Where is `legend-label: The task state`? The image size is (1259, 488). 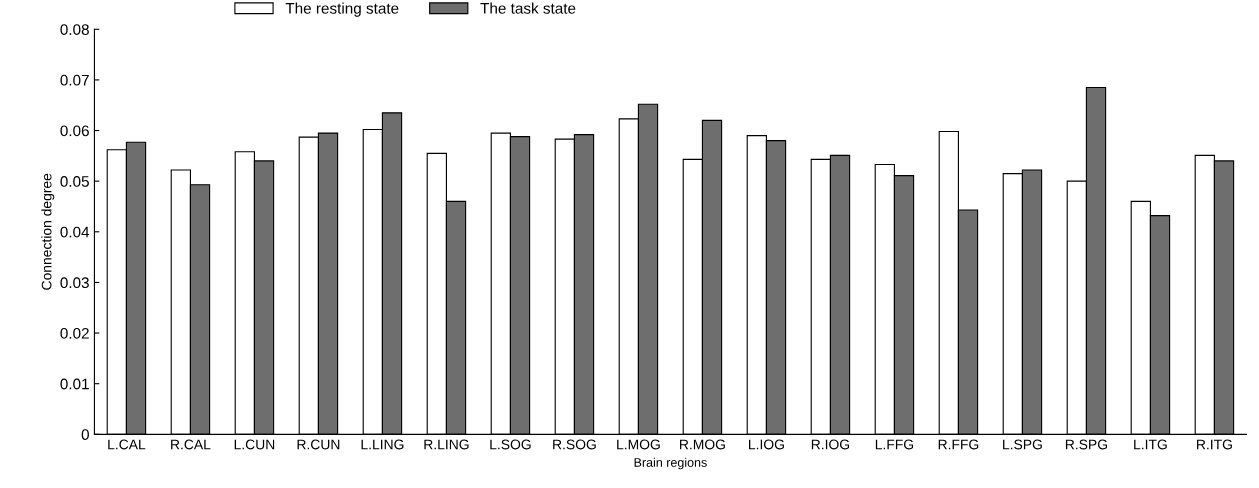
legend-label: The task state is located at coordinates (528, 8).